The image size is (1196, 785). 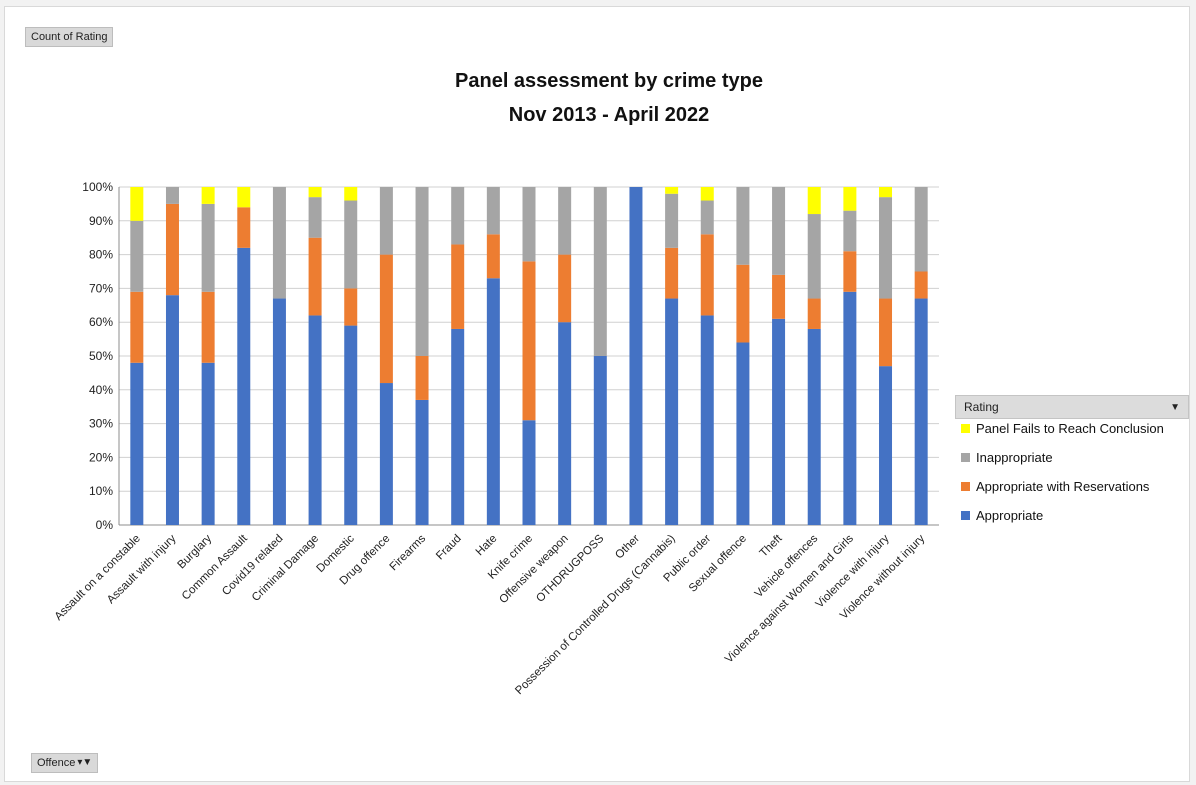 I want to click on count-of-rating-field-button: Count of Rating, so click(x=69, y=37).